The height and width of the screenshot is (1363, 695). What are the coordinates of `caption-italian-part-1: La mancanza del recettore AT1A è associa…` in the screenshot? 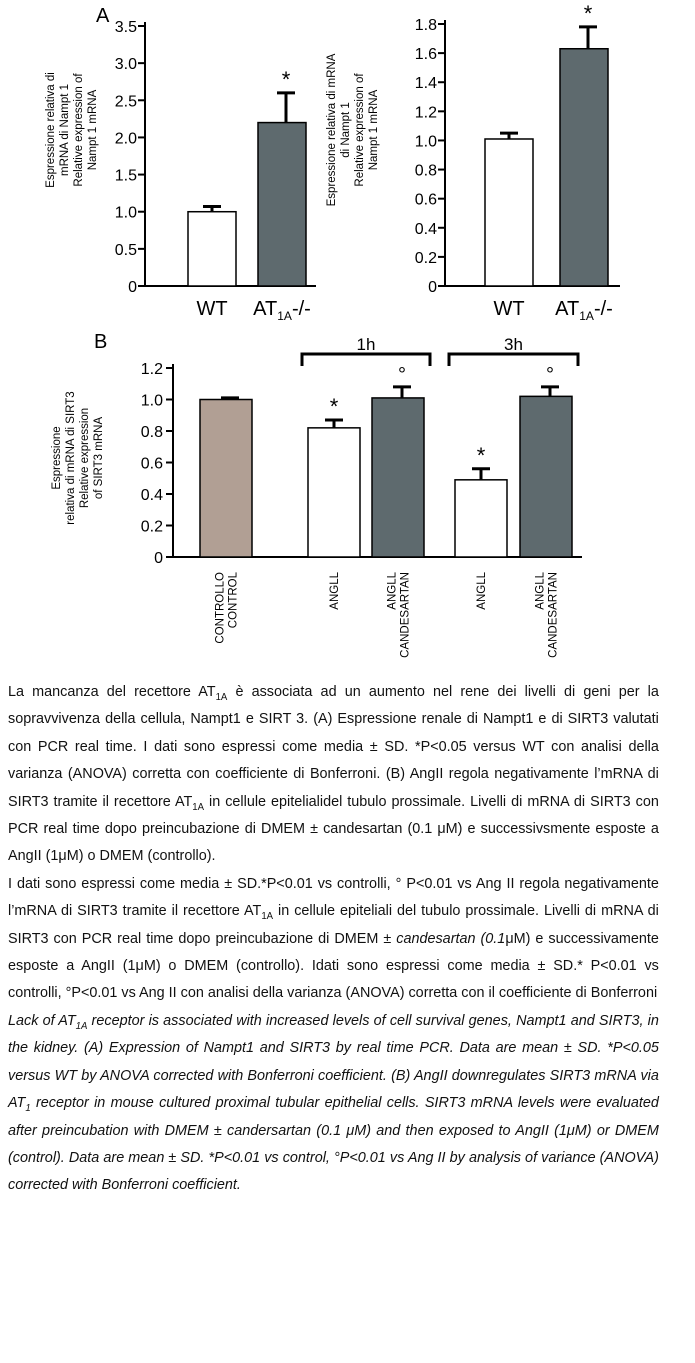 It's located at (333, 774).